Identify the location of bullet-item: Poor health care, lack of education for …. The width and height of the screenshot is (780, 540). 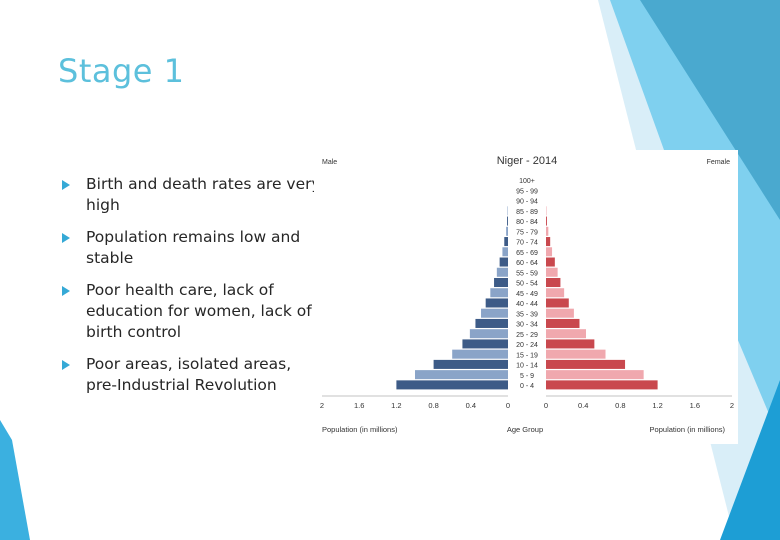
(193, 311).